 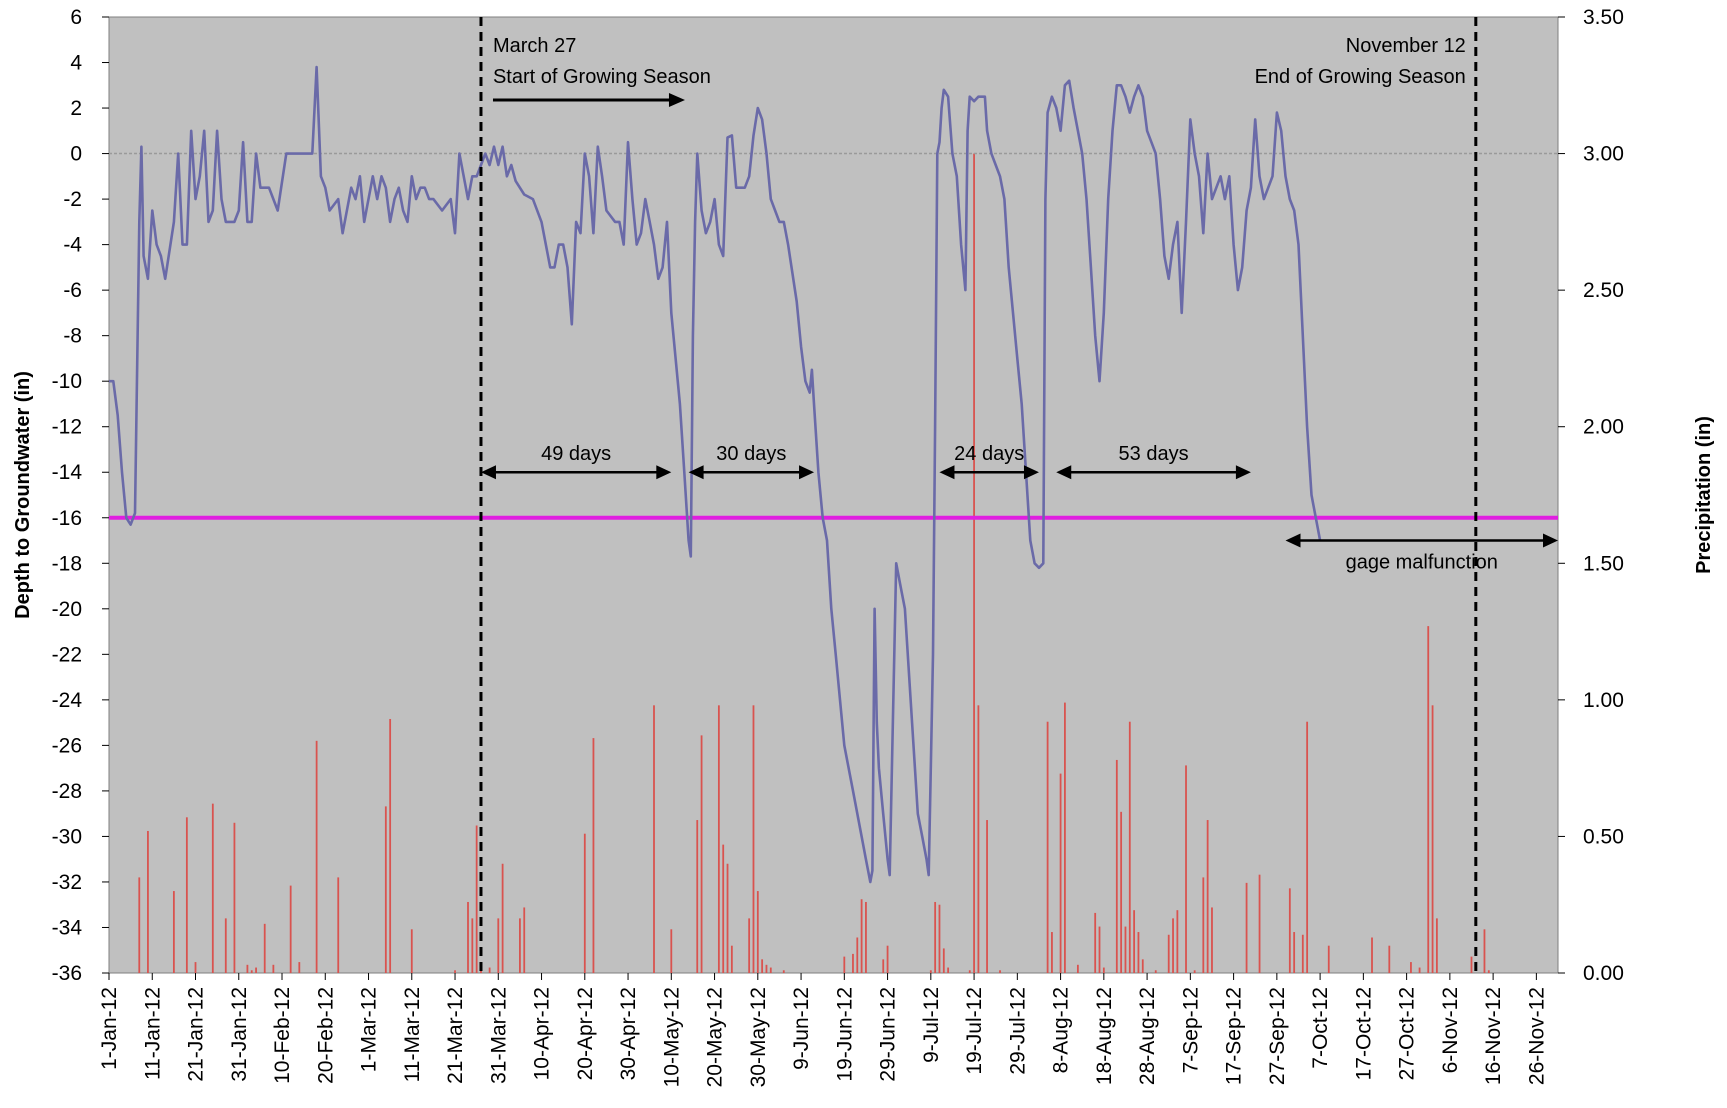 I want to click on x-tick-label: 8-Aug-12, so click(x=1061, y=1030).